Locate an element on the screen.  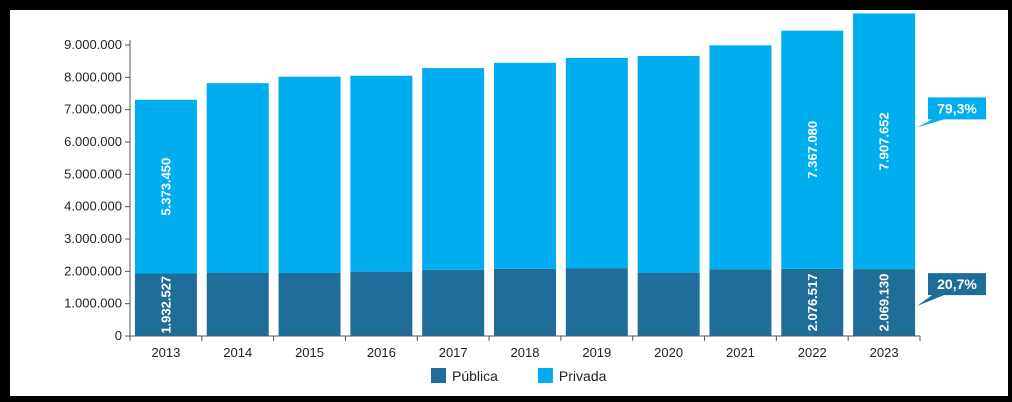
legend-swatch-publica is located at coordinates (438, 375).